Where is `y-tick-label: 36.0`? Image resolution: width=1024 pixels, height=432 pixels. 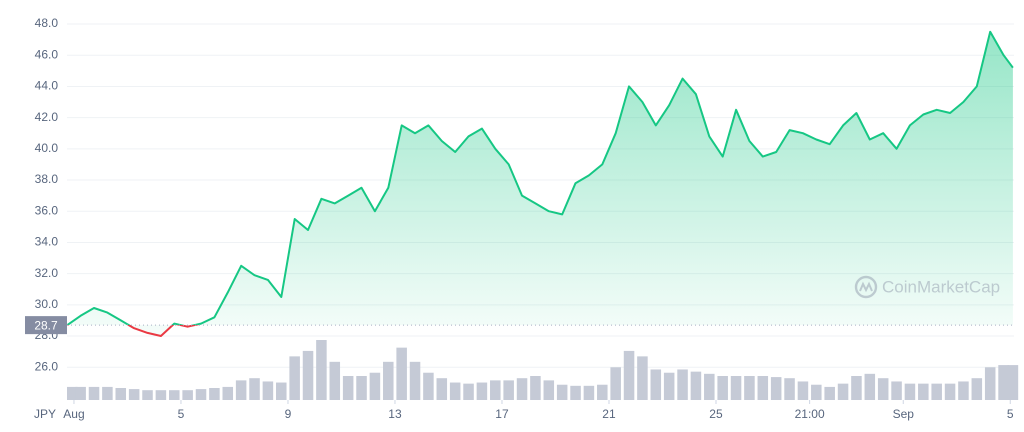
y-tick-label: 36.0 is located at coordinates (47, 210).